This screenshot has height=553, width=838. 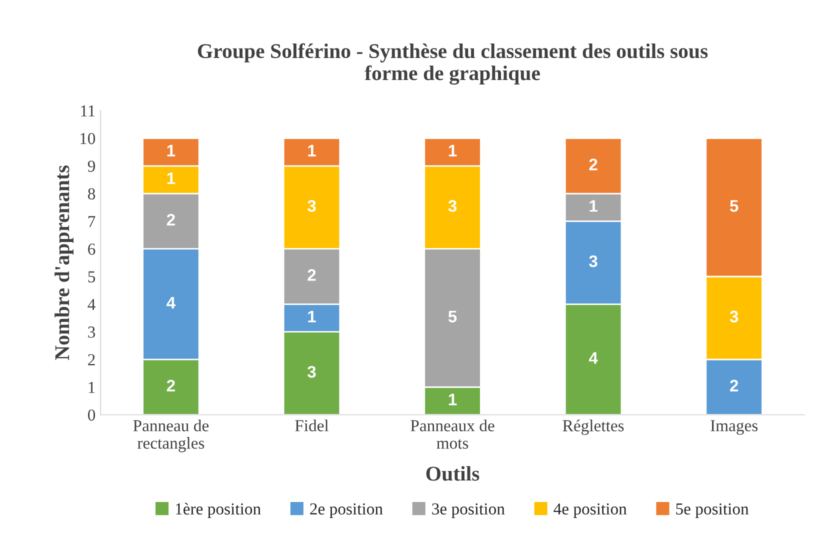 What do you see at coordinates (312, 426) in the screenshot?
I see `x-tick-label: Fidel` at bounding box center [312, 426].